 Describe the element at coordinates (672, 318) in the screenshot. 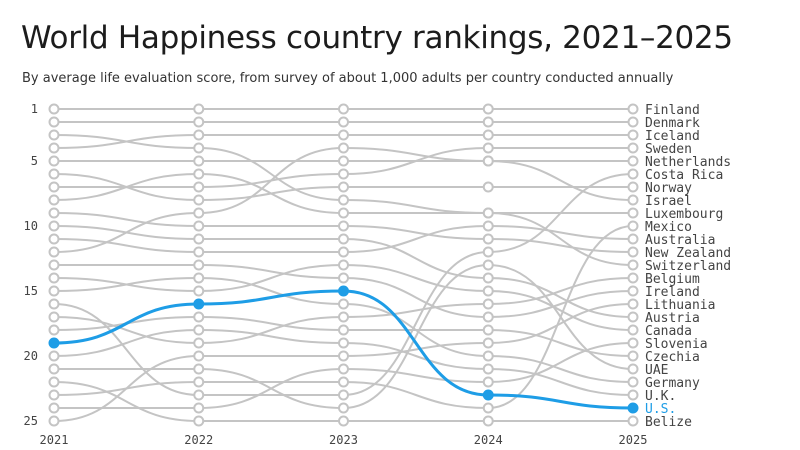

I see `country-label-austria: Austria` at that location.